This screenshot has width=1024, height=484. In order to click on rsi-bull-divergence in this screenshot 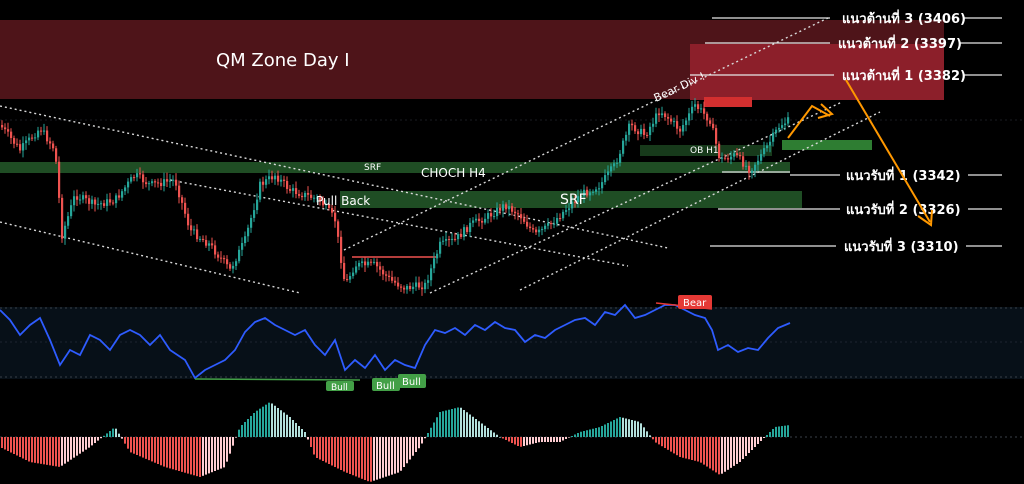, I will do `click(277, 379)`.